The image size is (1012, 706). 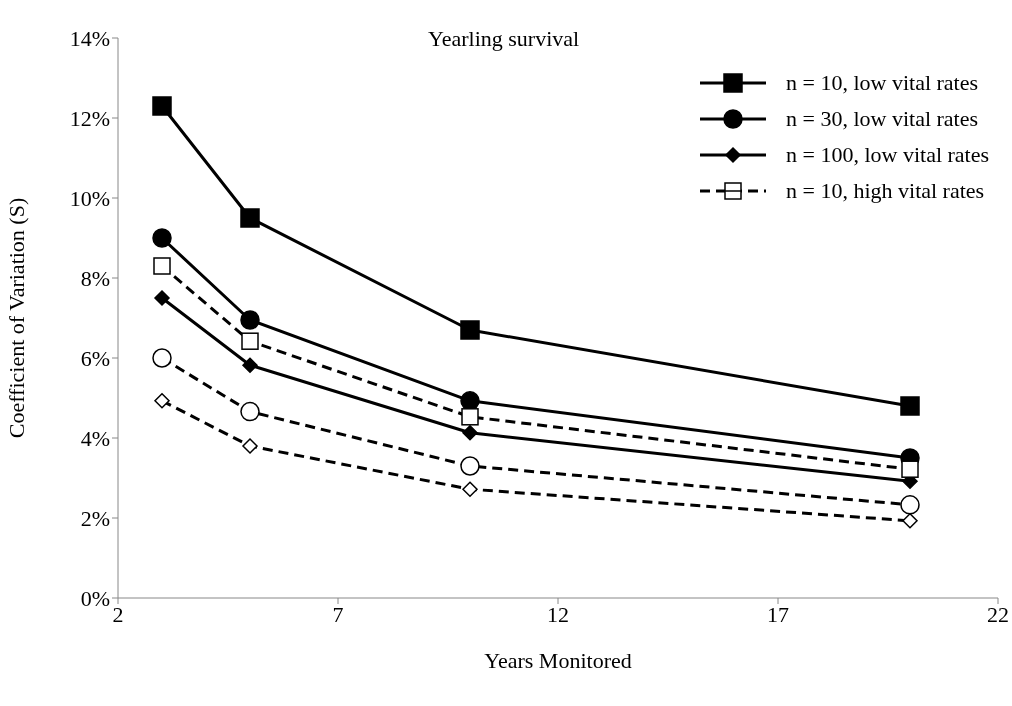 What do you see at coordinates (118, 614) in the screenshot?
I see `x-tick-label: 2` at bounding box center [118, 614].